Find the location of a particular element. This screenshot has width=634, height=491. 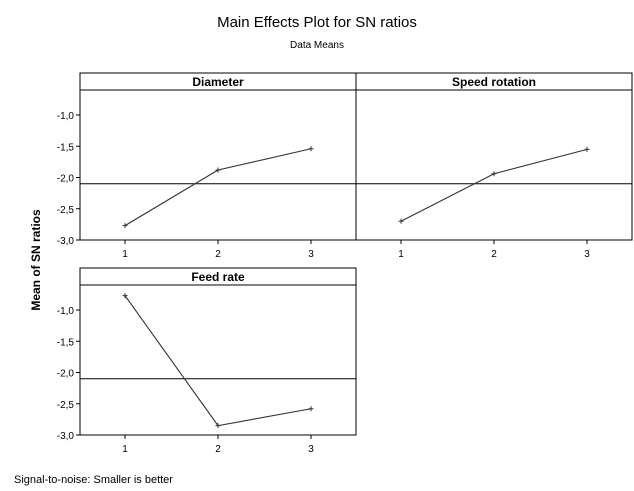

footnote: Signal-to-noise: Smaller is better is located at coordinates (93, 480).